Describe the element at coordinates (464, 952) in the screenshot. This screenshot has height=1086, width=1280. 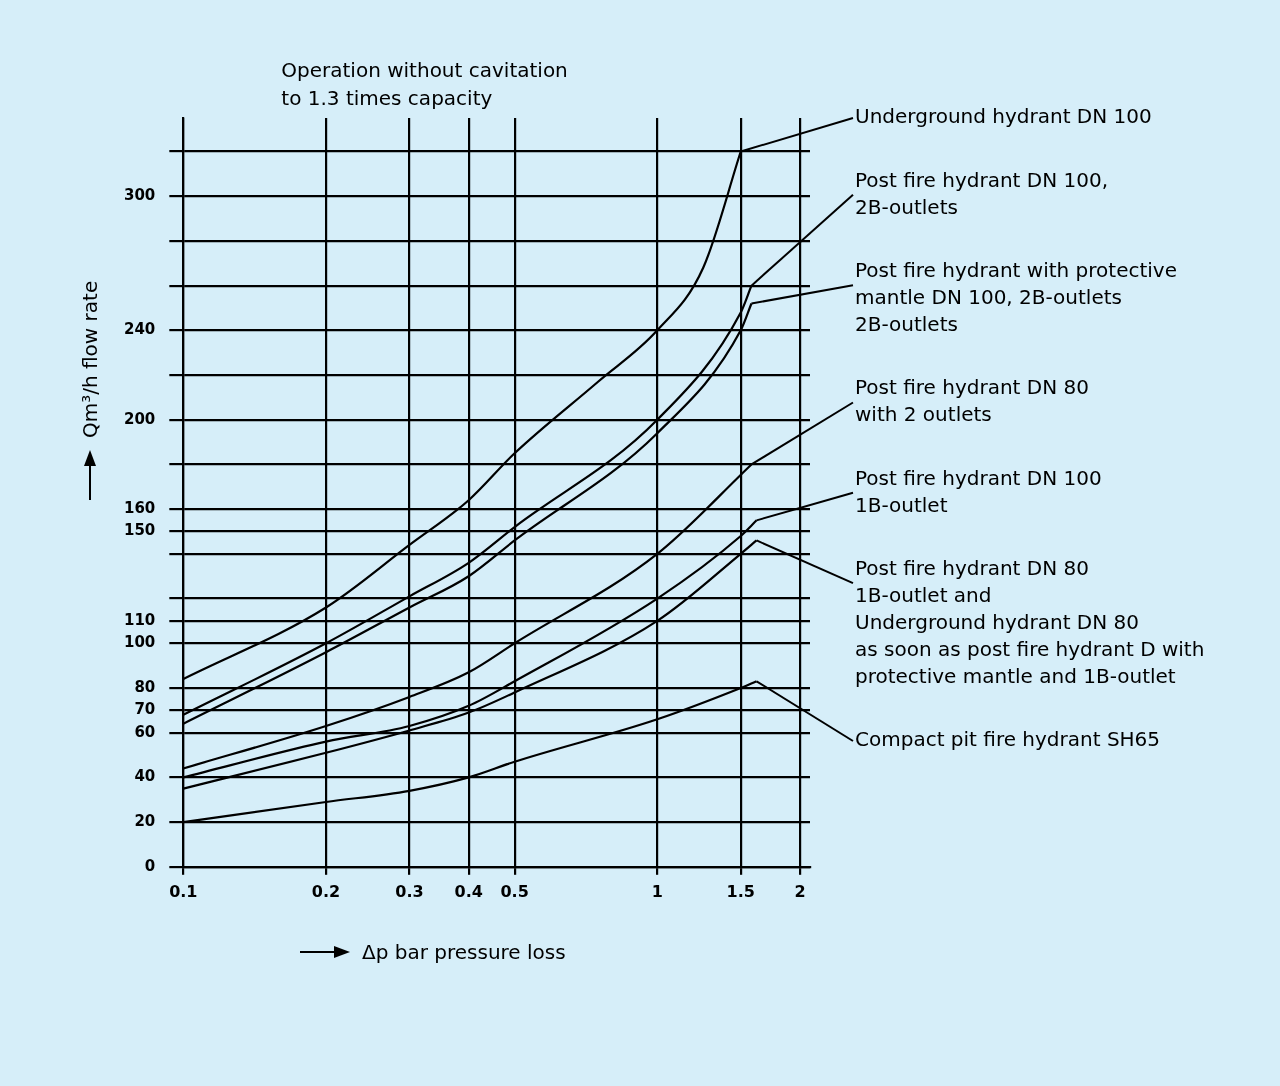
I see `x-axis-title: Δp bar pressure loss` at that location.